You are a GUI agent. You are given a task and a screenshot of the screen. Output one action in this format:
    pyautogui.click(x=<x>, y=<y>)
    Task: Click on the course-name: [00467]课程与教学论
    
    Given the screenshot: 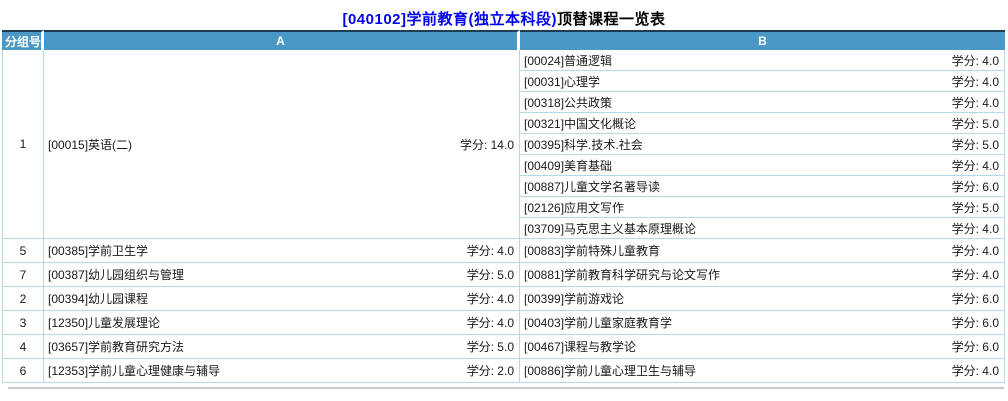 What is the action you would take?
    pyautogui.click(x=580, y=347)
    